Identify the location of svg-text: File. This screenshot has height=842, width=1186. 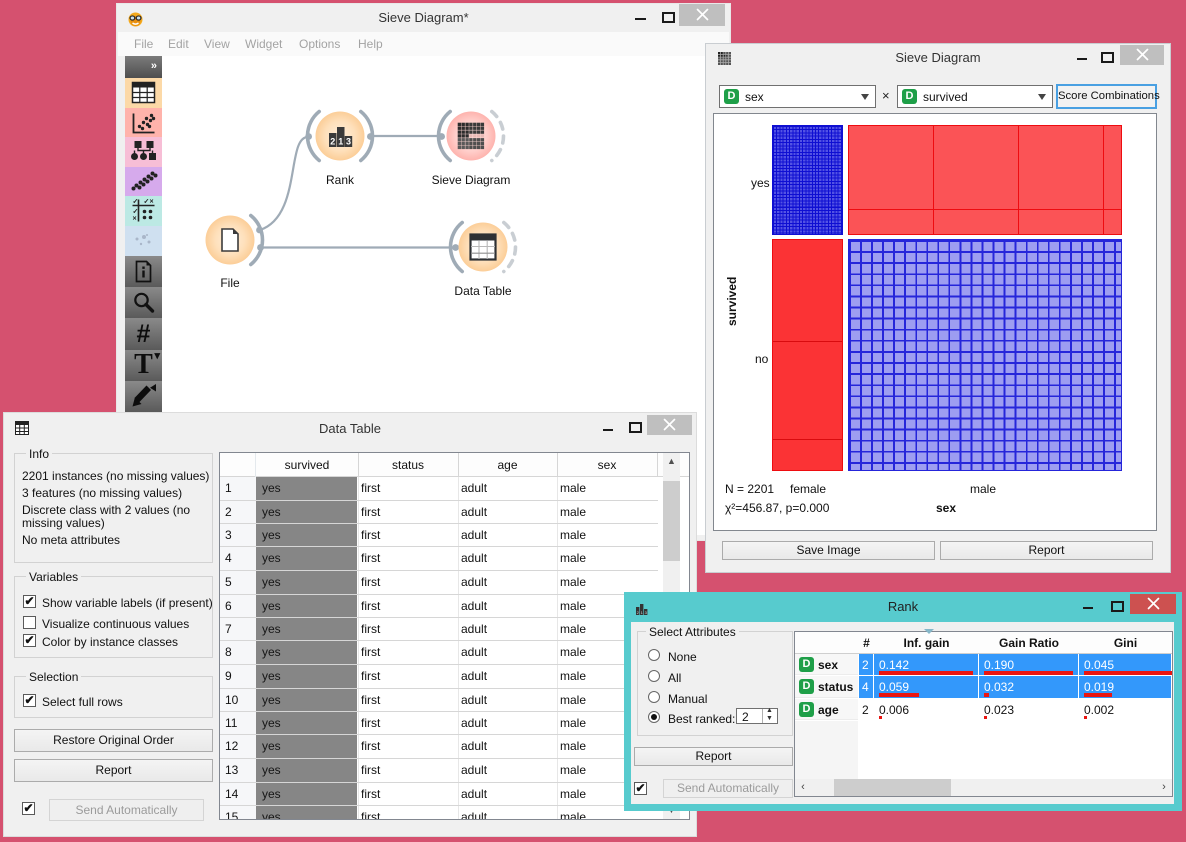
(230, 283).